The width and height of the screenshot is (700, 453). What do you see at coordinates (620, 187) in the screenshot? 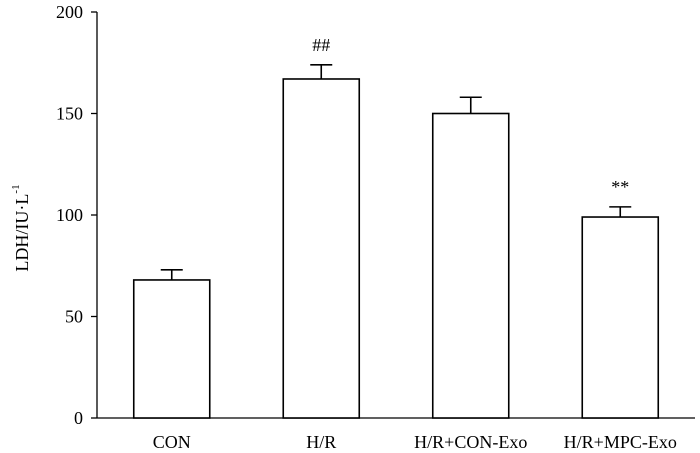
I see `significance-mark-3: **` at bounding box center [620, 187].